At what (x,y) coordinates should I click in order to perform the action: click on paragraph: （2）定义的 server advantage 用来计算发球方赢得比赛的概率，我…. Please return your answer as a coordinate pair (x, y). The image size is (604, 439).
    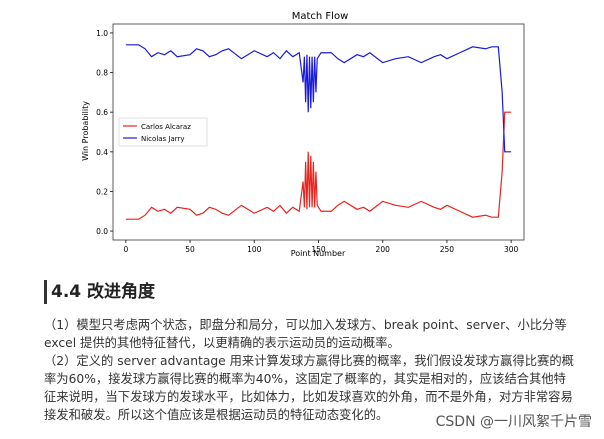
    Looking at the image, I should click on (309, 388).